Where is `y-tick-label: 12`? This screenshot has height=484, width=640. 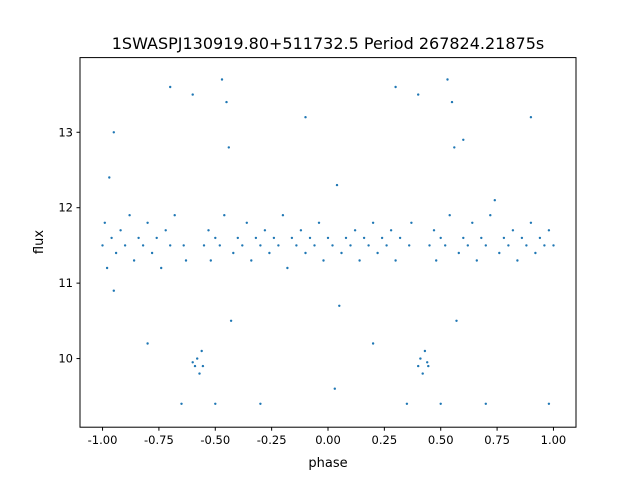
y-tick-label: 12 is located at coordinates (65, 208).